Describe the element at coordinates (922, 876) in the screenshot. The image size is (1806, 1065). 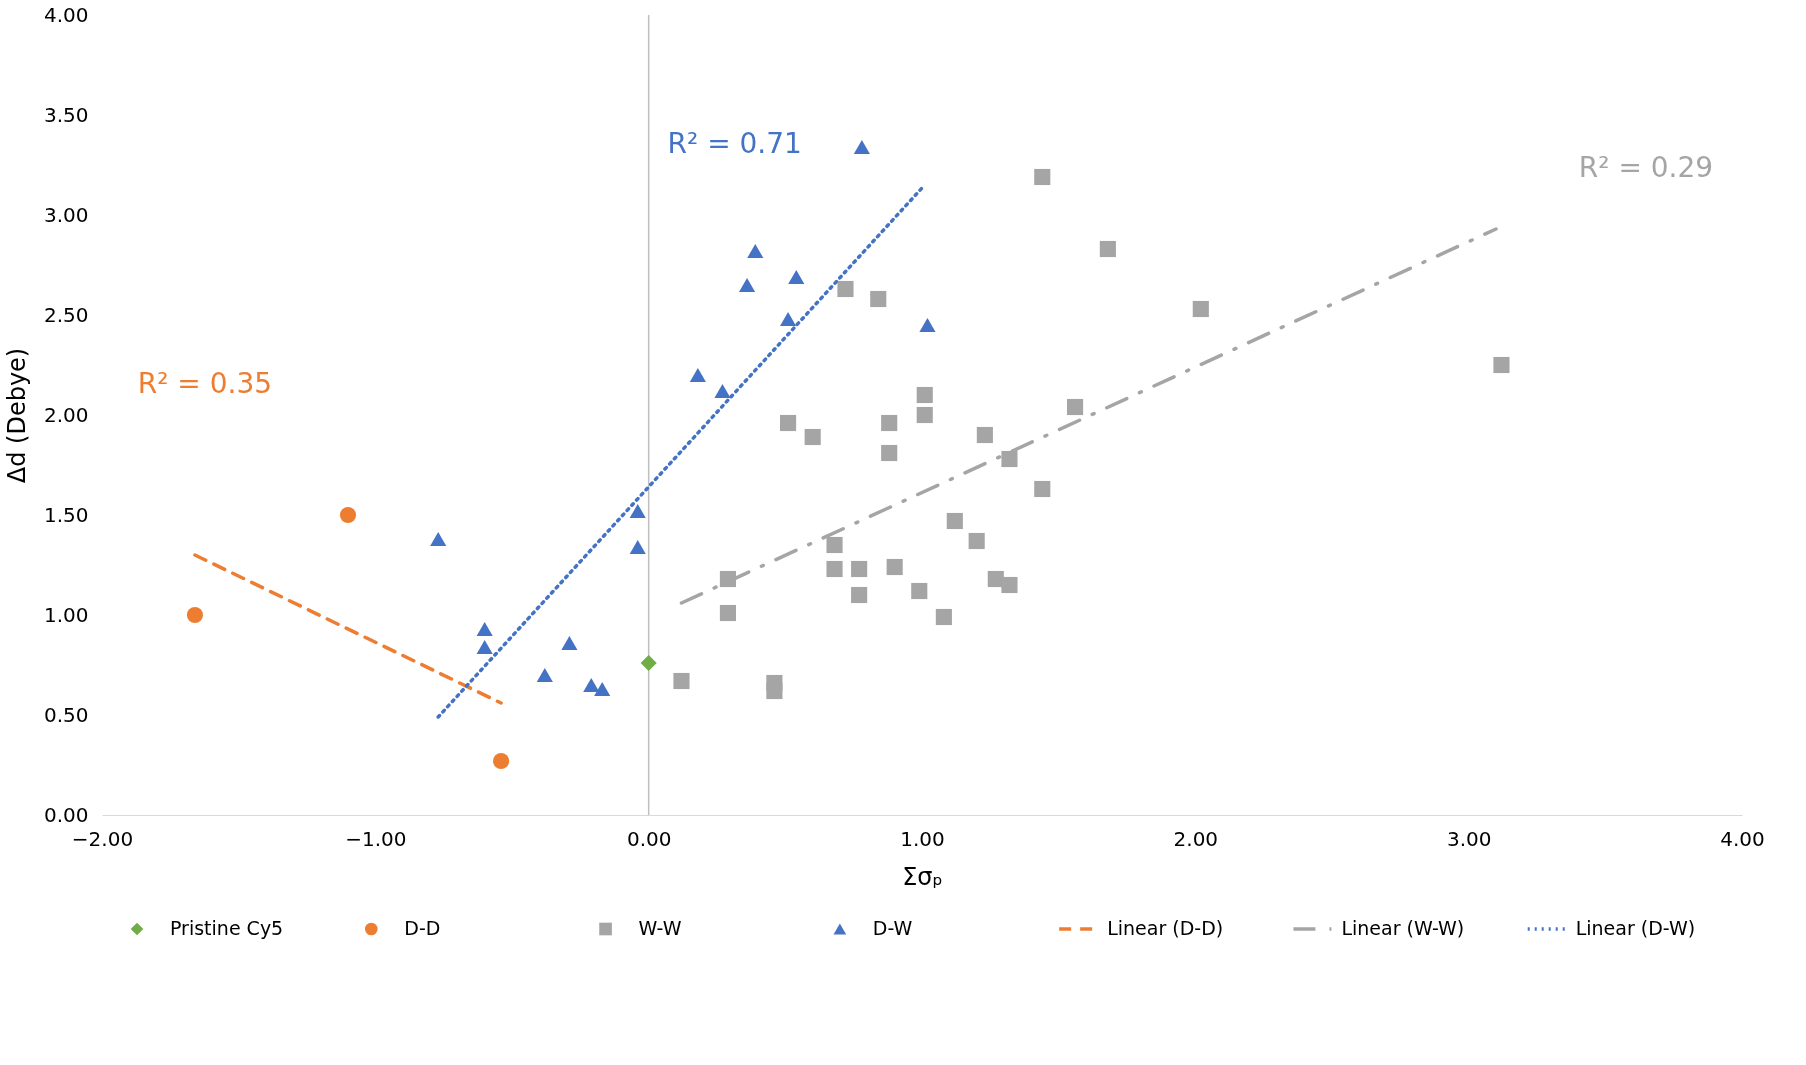
I see `x-axis-title: Σσₚ` at that location.